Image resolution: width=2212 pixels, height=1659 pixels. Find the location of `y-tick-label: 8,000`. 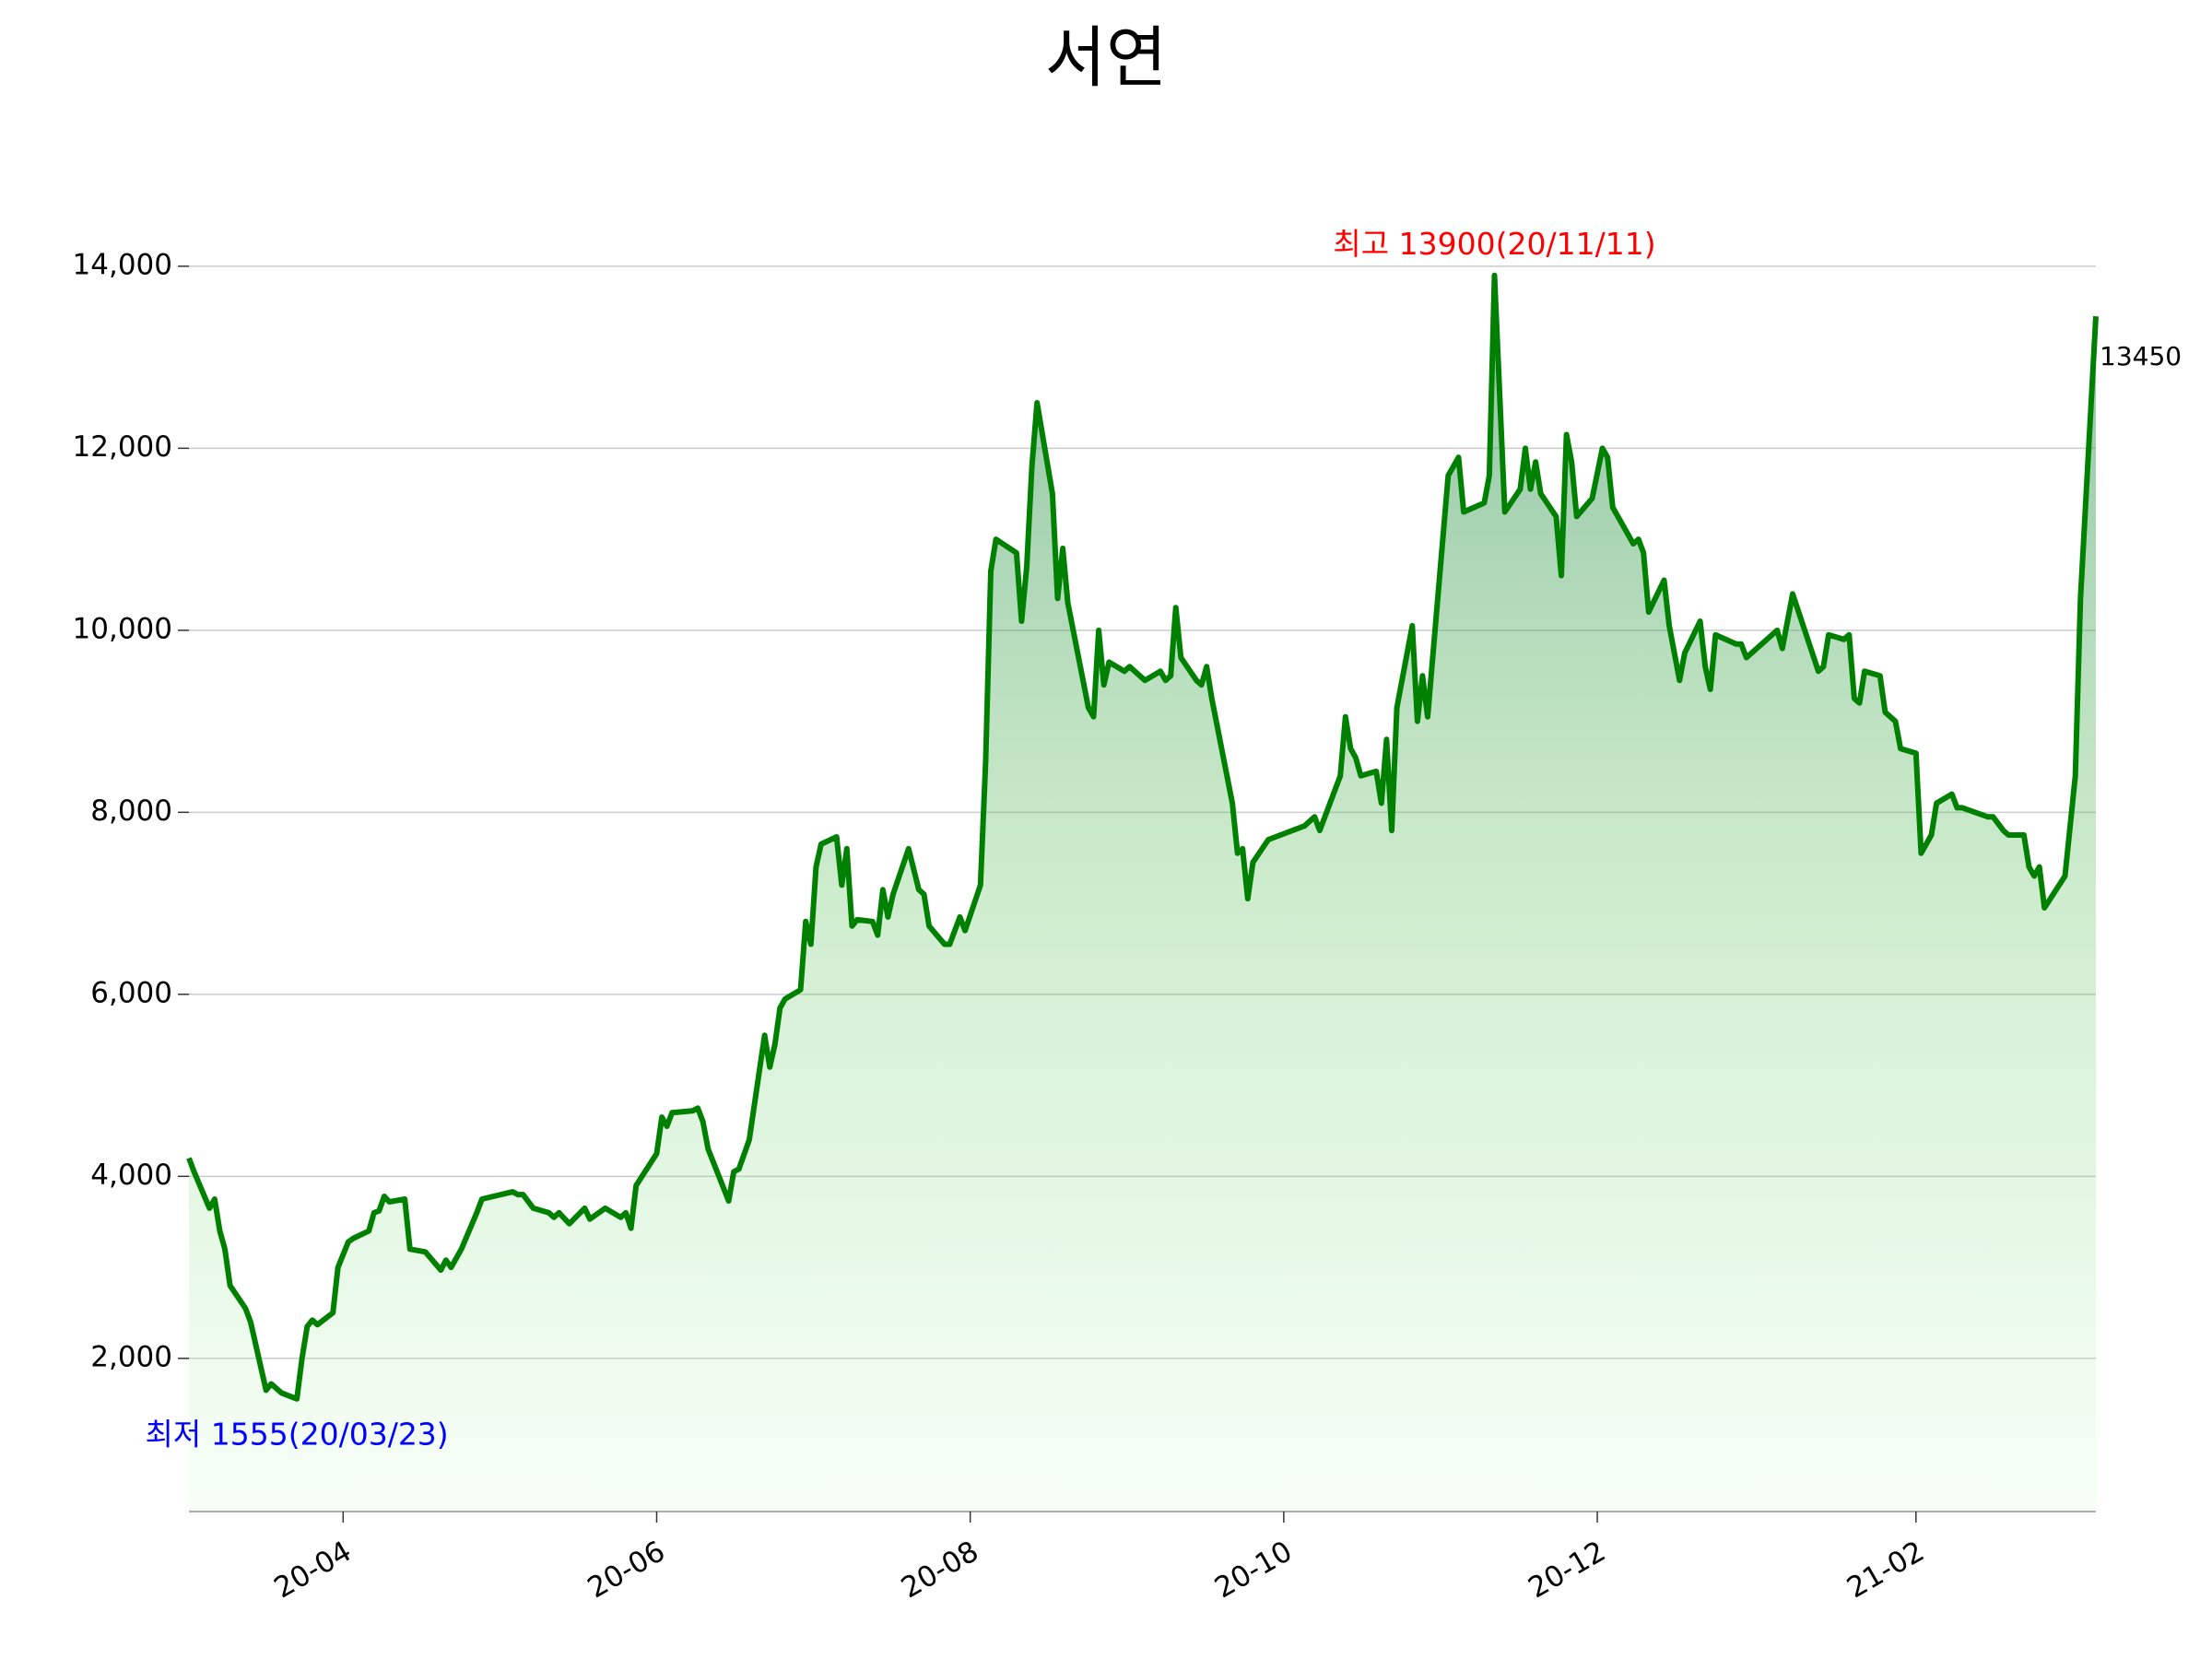

y-tick-label: 8,000 is located at coordinates (131, 811).